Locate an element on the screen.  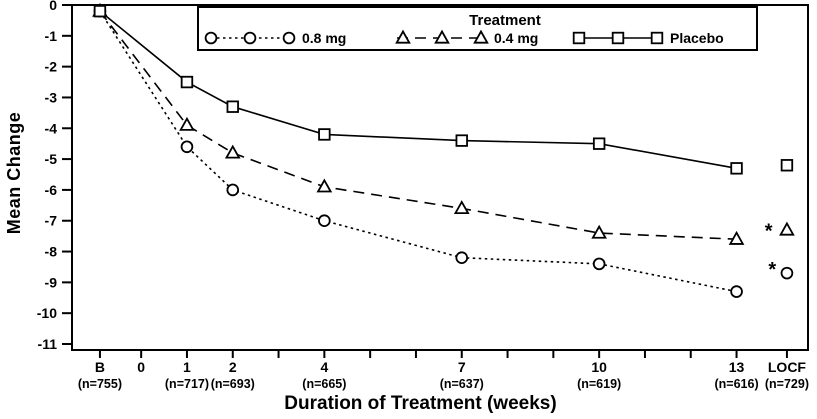
x-tick-label: B is located at coordinates (100, 367).